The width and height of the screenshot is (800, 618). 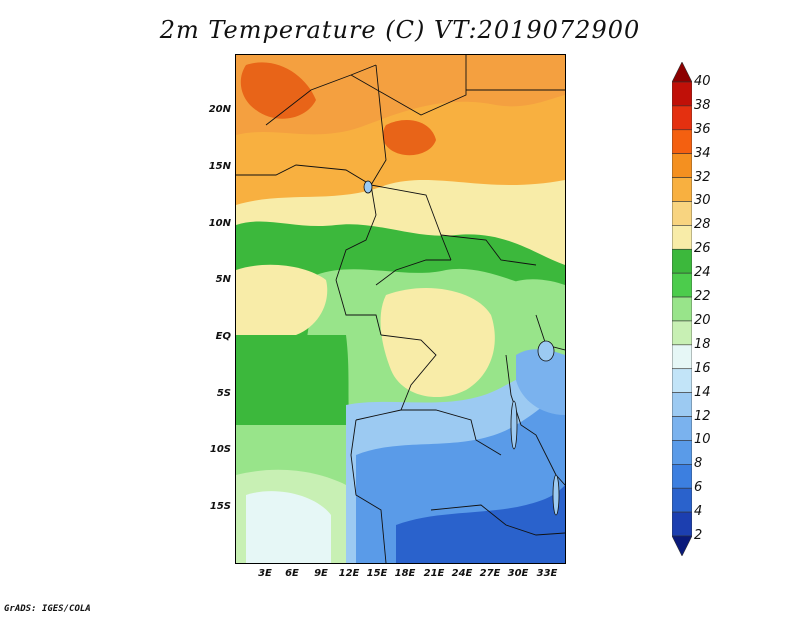 I want to click on colorbar-tick-label: 6, so click(x=698, y=488).